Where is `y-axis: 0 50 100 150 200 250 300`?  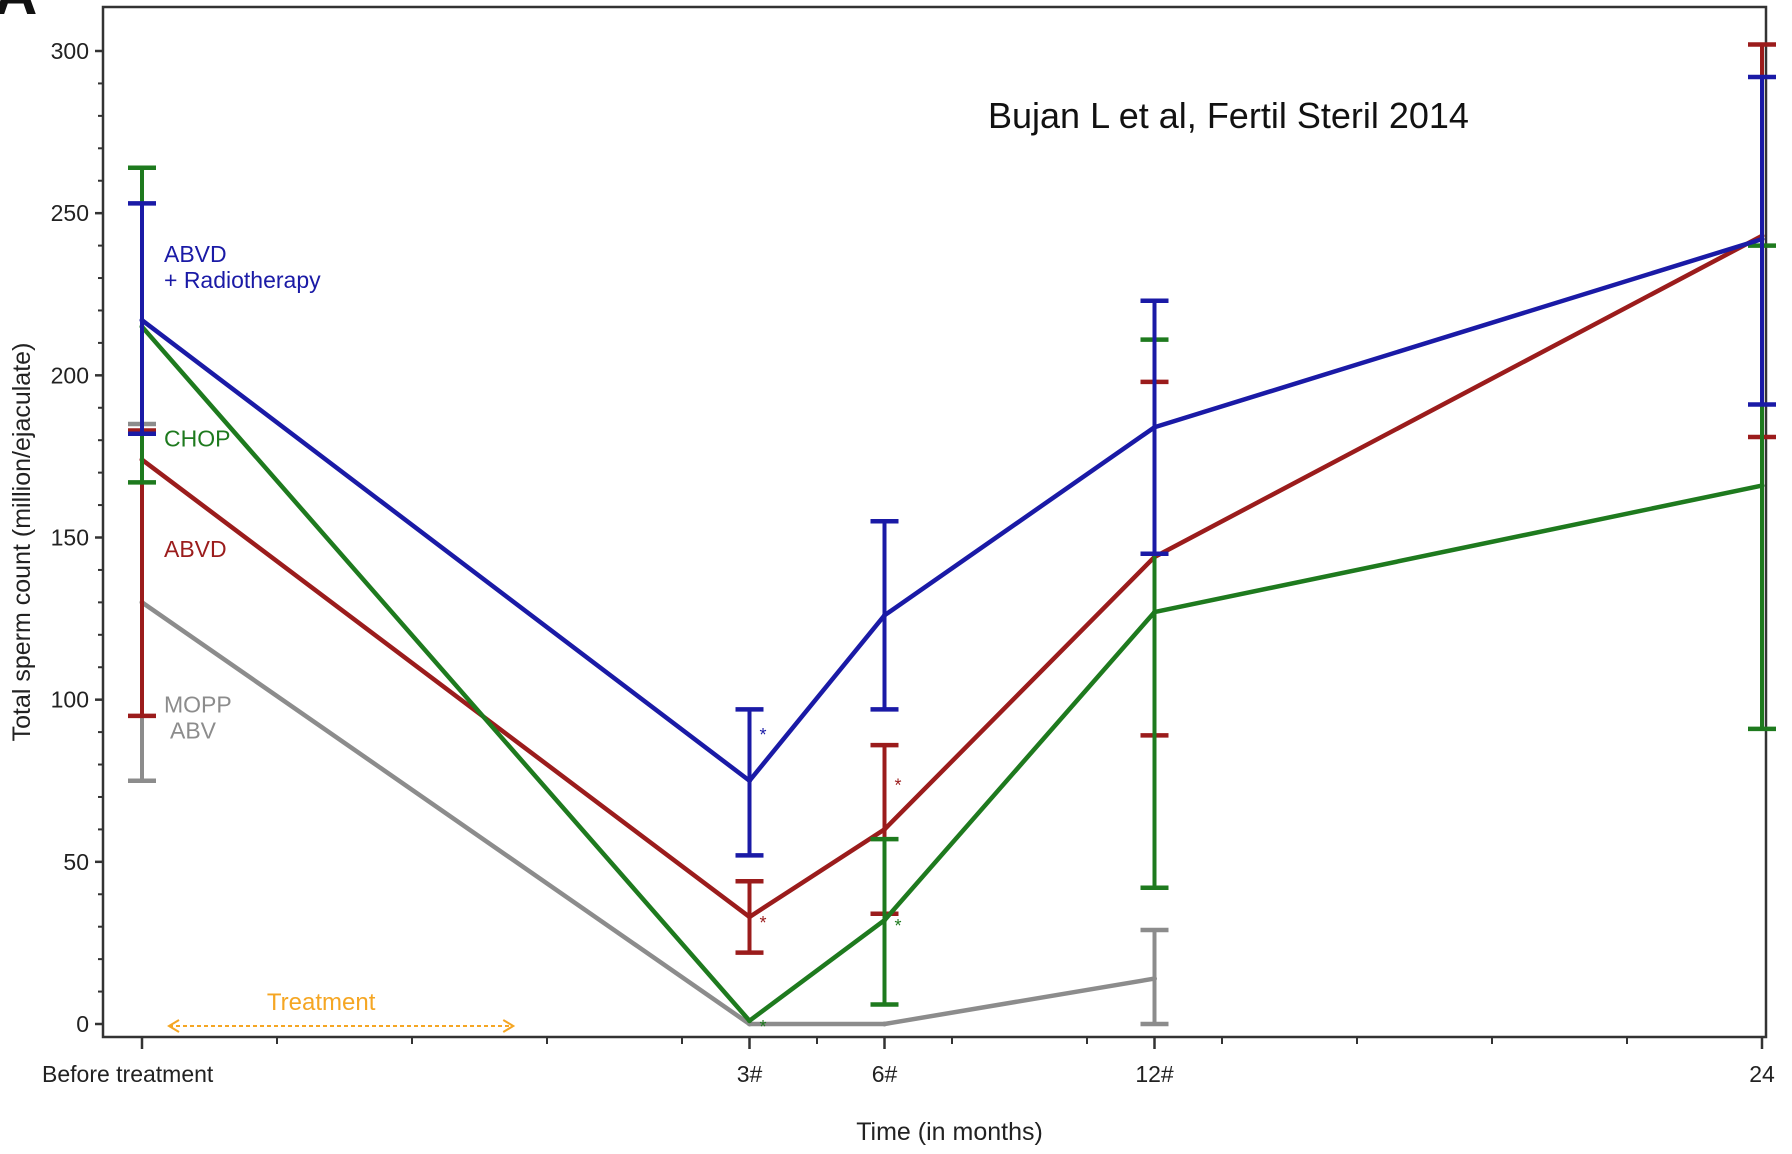 y-axis: 0 50 100 150 200 250 300 is located at coordinates (77, 537).